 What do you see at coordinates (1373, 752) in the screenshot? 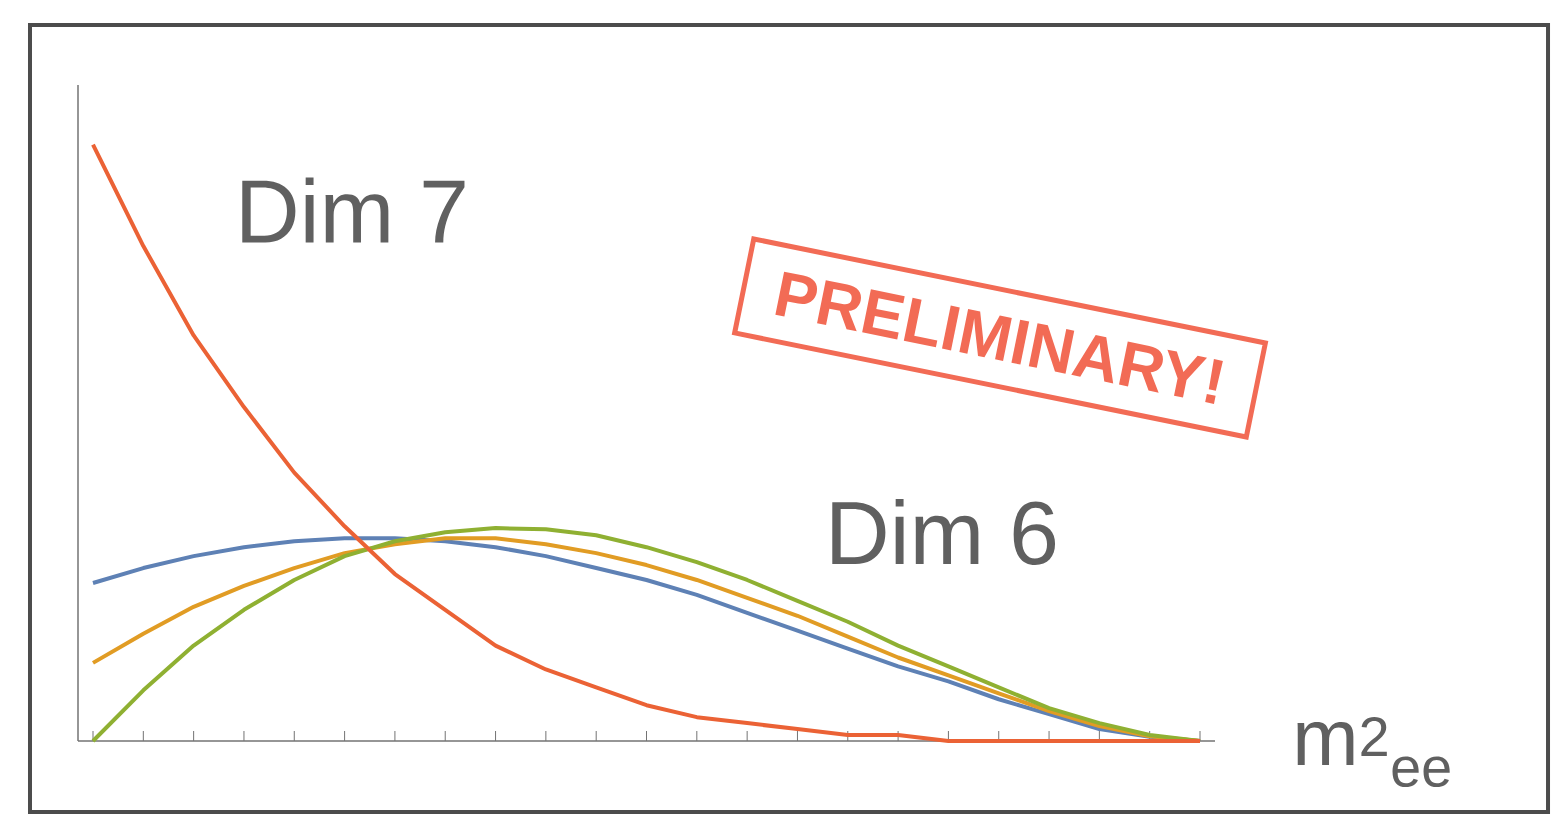
I see `x-axis-title: m$^{2}$$_{ee}$` at bounding box center [1373, 752].